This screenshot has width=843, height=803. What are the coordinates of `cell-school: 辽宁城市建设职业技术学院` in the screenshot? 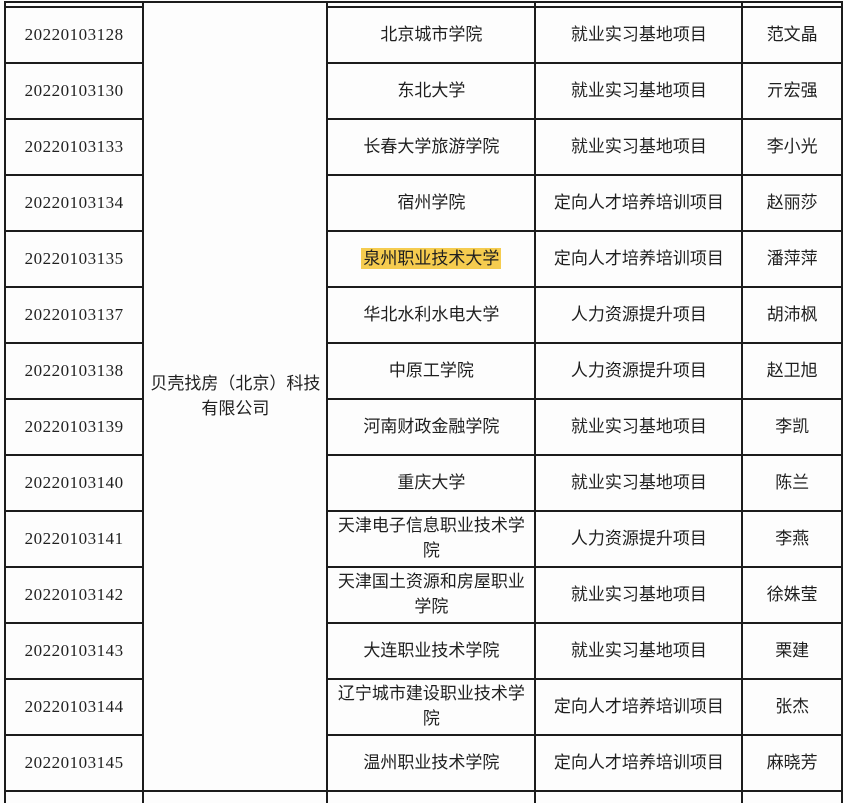 It's located at (431, 707).